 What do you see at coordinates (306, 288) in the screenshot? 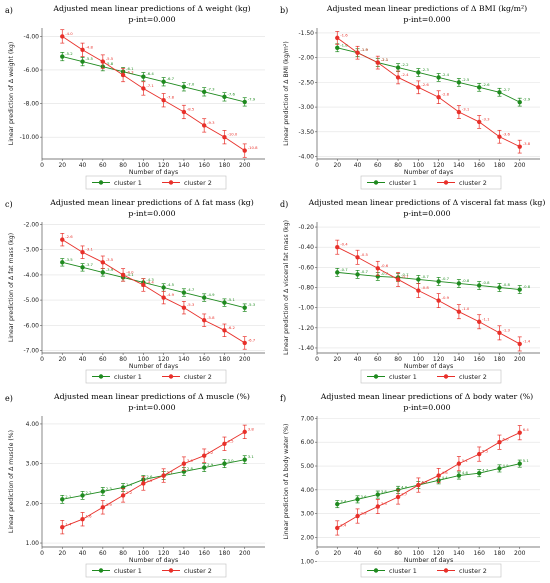
I see `y-tick-label: -0.80` at bounding box center [306, 288].